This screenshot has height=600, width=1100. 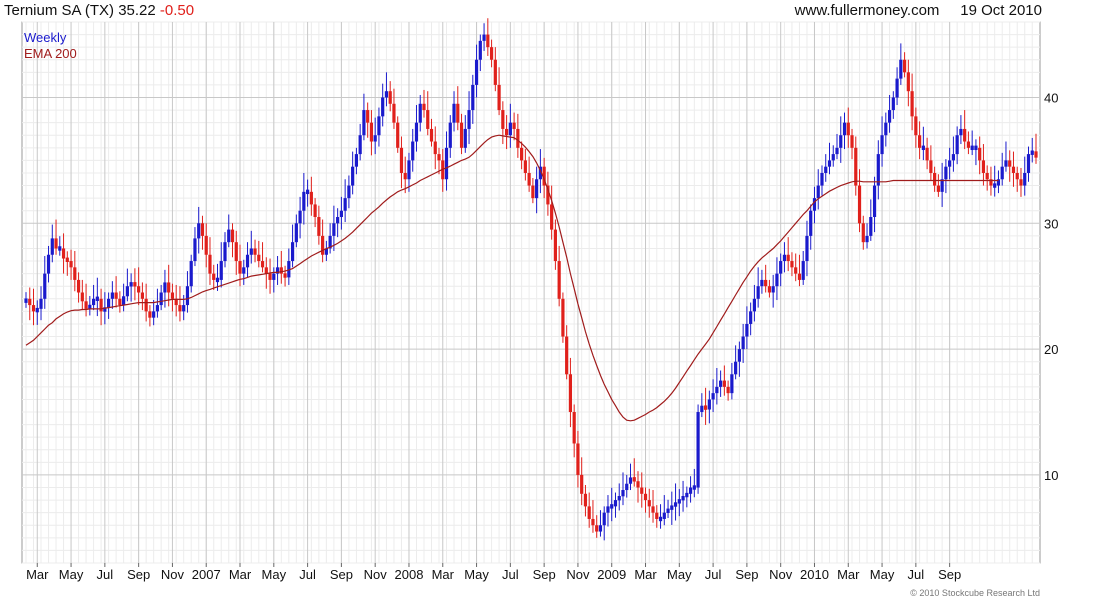 What do you see at coordinates (1051, 475) in the screenshot?
I see `y-tick-label: 10` at bounding box center [1051, 475].